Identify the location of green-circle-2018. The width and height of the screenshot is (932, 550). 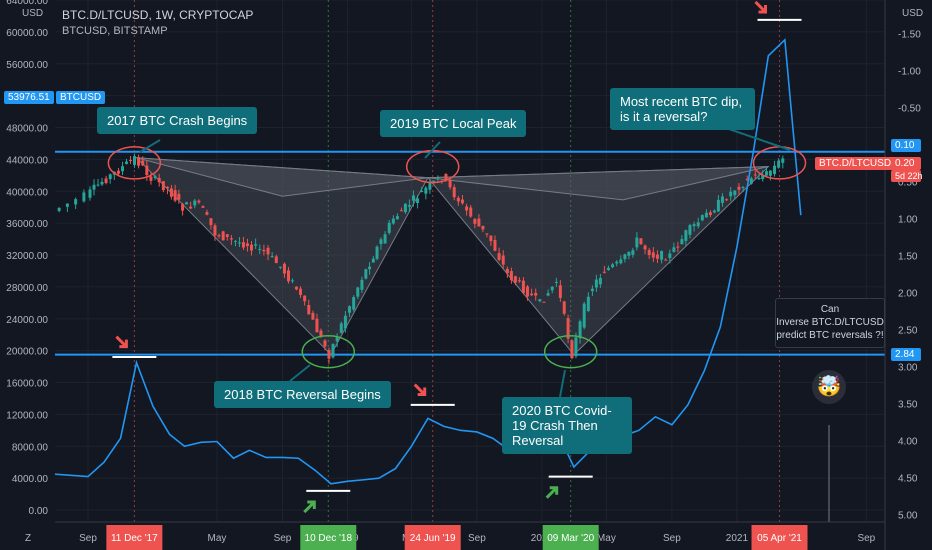
(328, 351).